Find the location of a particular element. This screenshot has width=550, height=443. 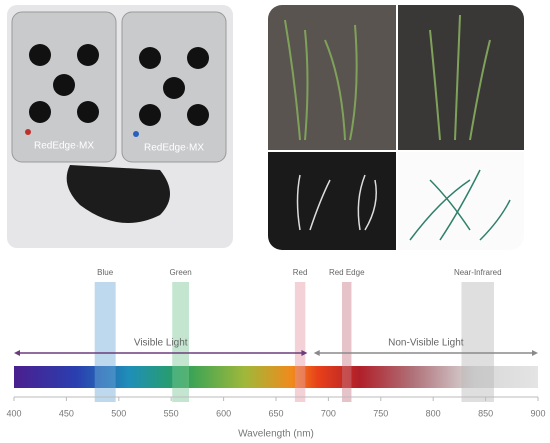

band-label: Red is located at coordinates (300, 272).